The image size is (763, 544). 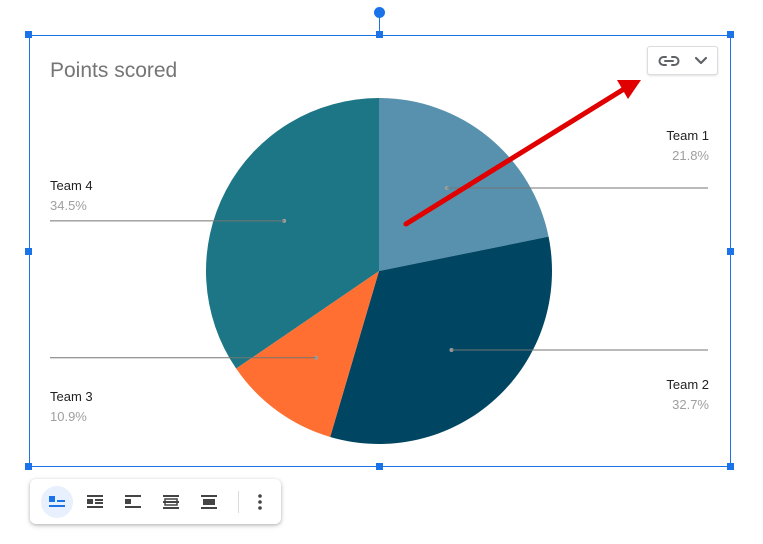 I want to click on slice-label-team-4: Team 4, so click(x=71, y=185).